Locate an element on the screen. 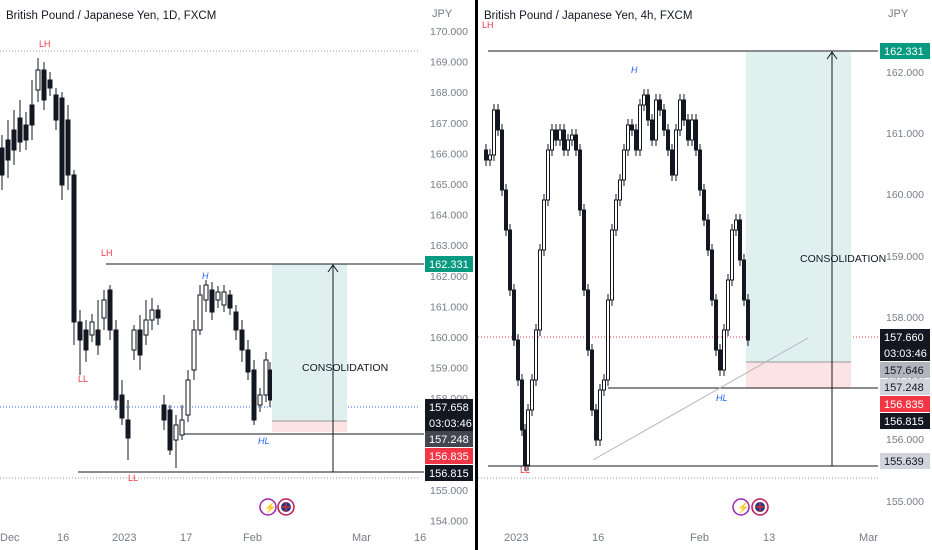 The image size is (932, 550). symbol-title: British Pound / Japanese Yen, 1D, FXCM is located at coordinates (111, 16).